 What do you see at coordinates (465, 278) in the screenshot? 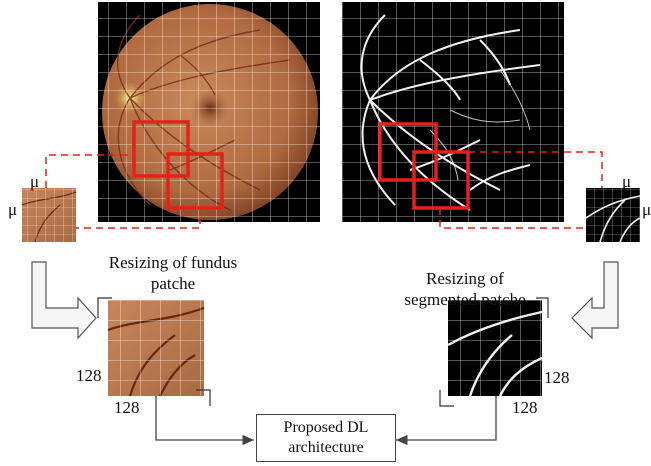
I see `segmented-resize-caption-line1: Resizing of` at bounding box center [465, 278].